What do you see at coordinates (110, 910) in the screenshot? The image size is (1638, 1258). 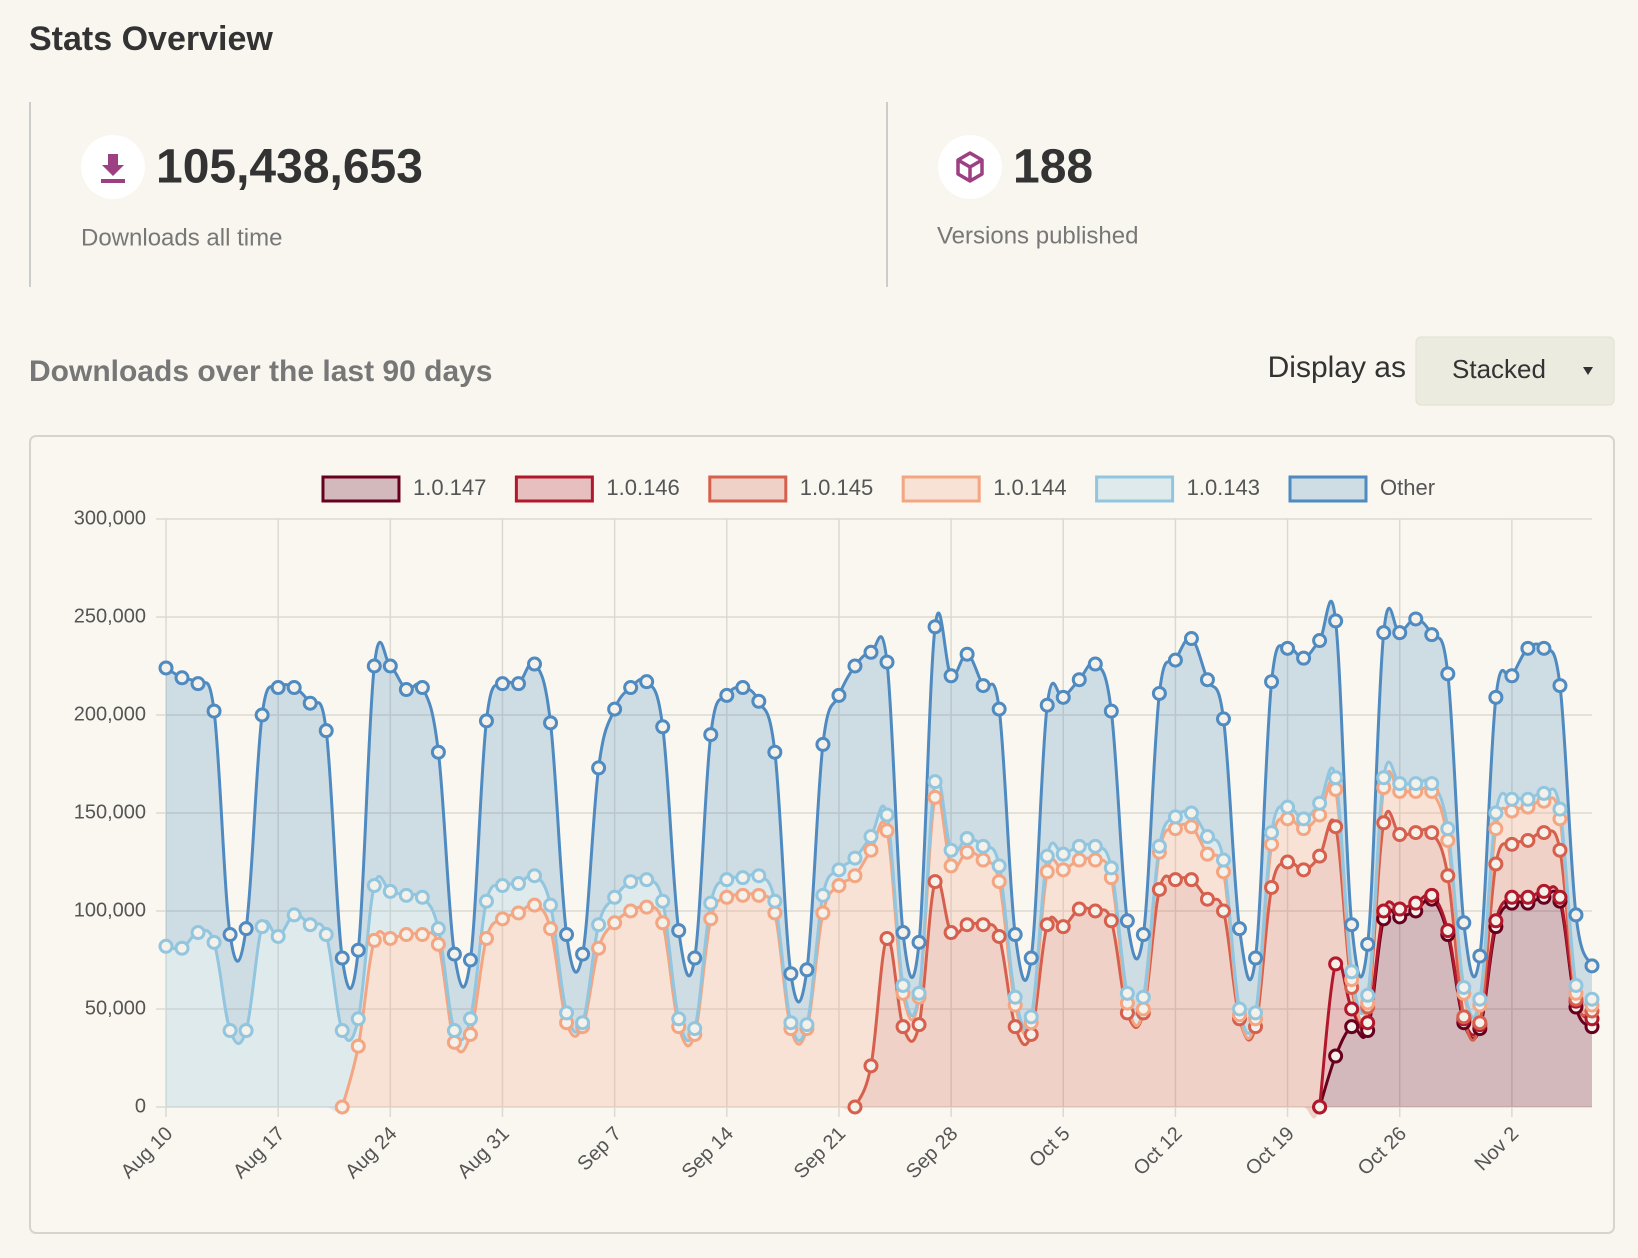 I see `y-tick-label: 100,000` at bounding box center [110, 910].